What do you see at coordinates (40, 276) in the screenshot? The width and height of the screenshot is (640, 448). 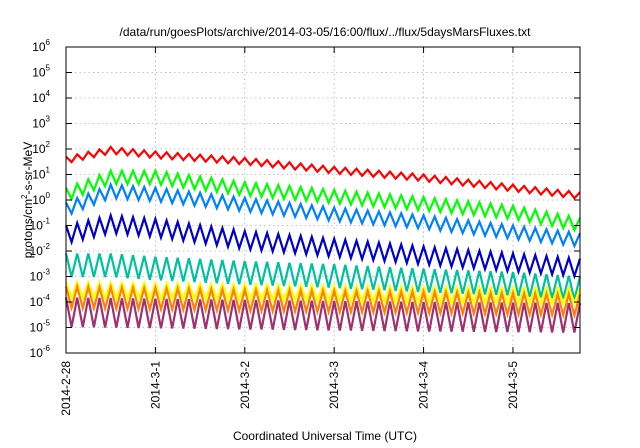 I see `y-tick-label: 10⁻³` at bounding box center [40, 276].